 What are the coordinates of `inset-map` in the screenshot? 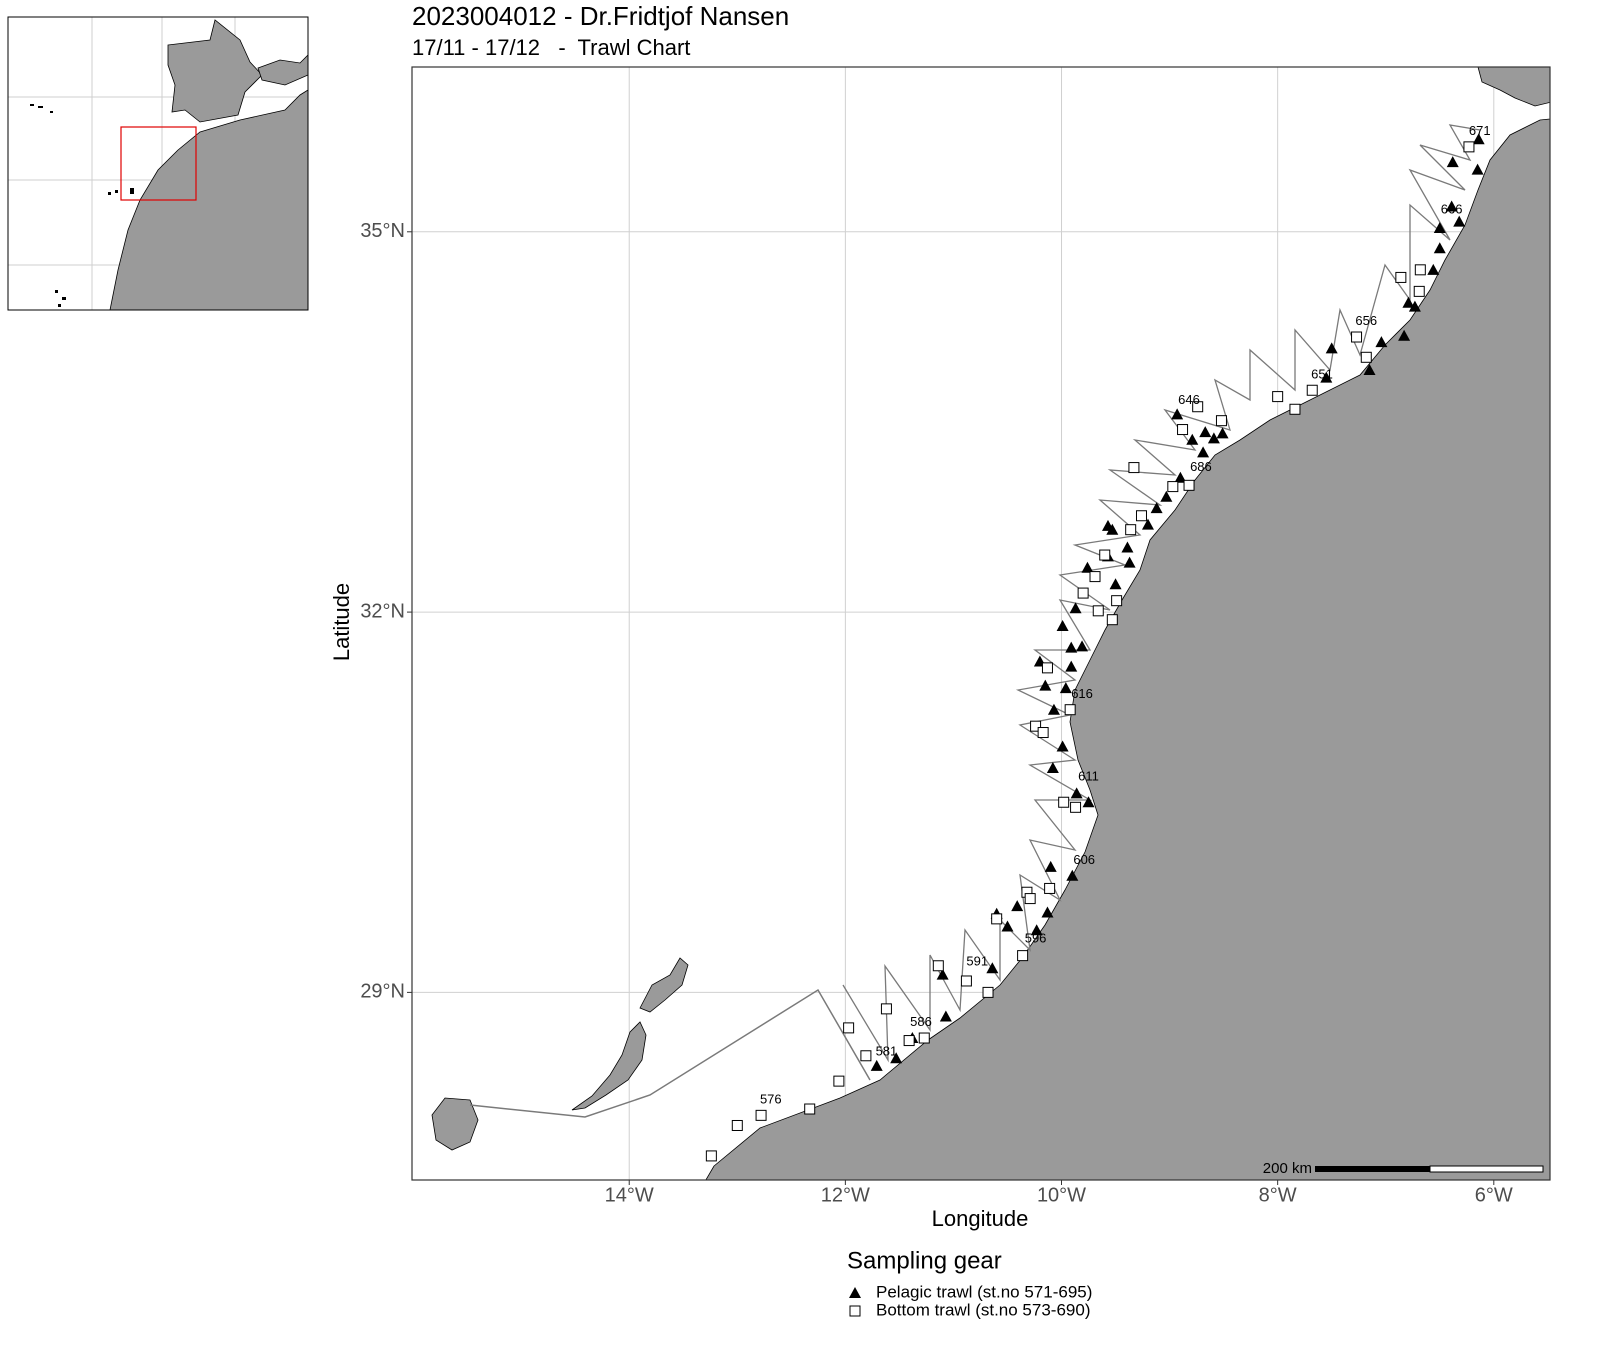 It's located at (158, 163).